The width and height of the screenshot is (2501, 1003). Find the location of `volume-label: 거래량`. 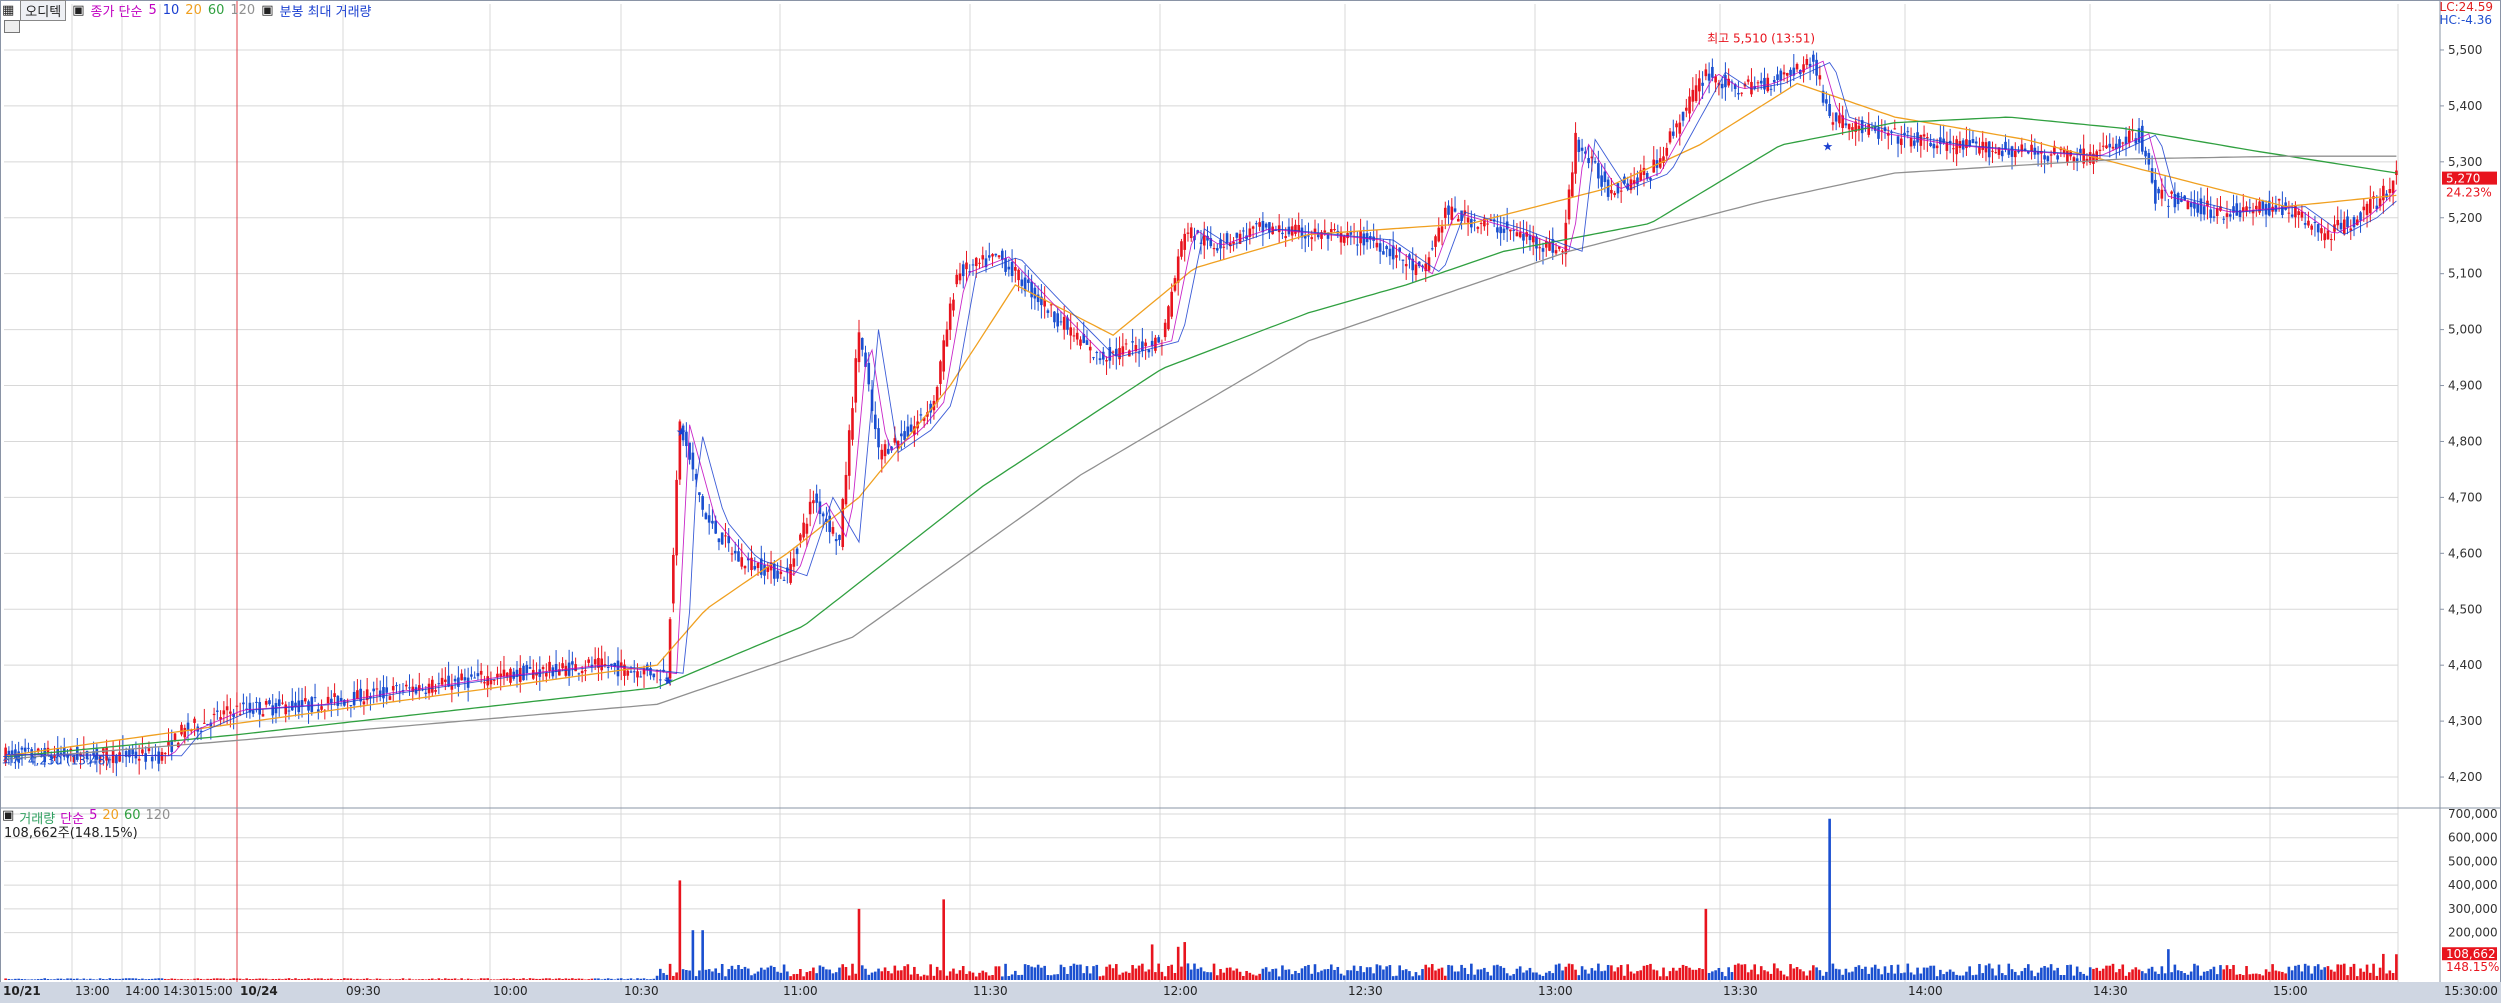

volume-label: 거래량 is located at coordinates (37, 819).